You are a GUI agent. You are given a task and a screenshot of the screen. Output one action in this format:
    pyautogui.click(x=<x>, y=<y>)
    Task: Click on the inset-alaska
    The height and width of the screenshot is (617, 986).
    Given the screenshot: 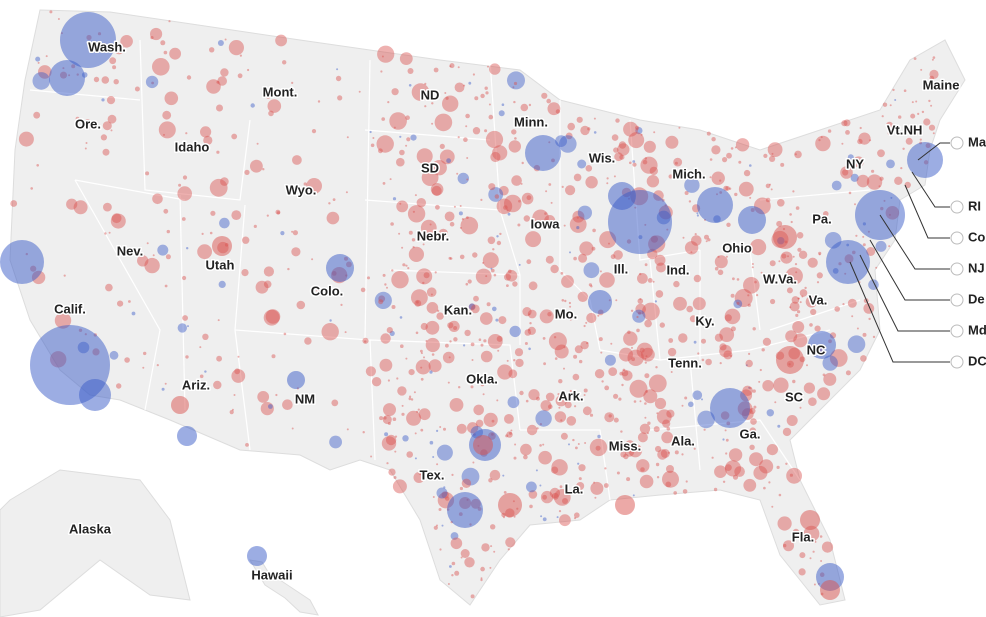 What is the action you would take?
    pyautogui.click(x=95, y=543)
    